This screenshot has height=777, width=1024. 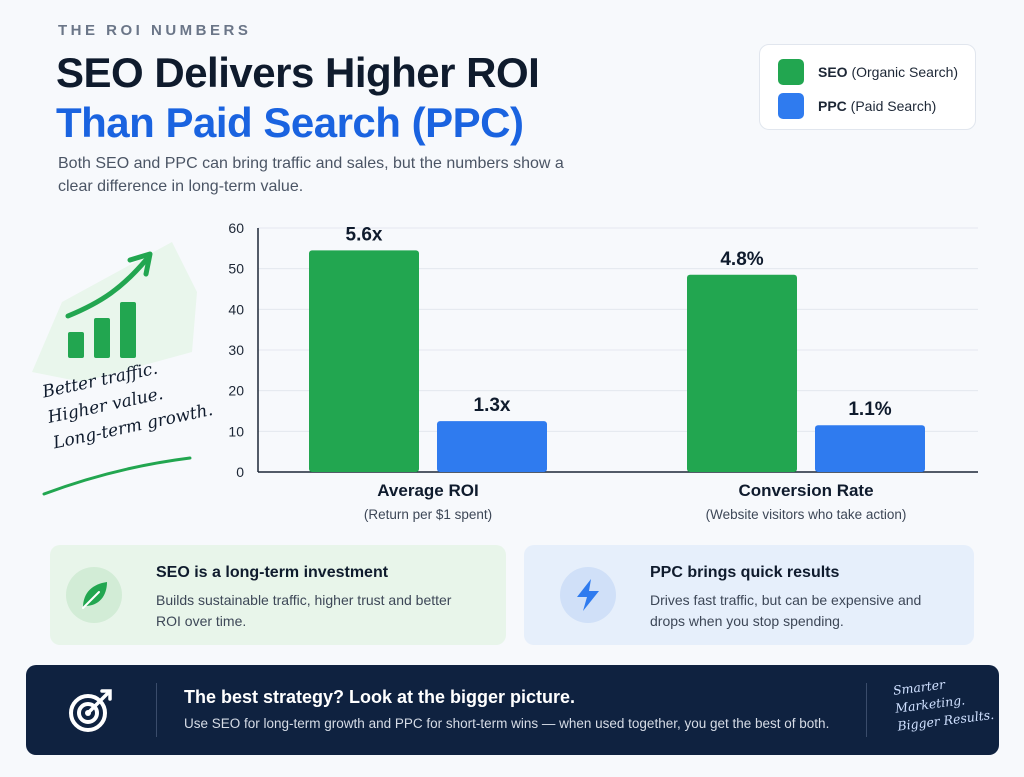 I want to click on legend-label-ppc-rest: (Paid Search), so click(x=891, y=106).